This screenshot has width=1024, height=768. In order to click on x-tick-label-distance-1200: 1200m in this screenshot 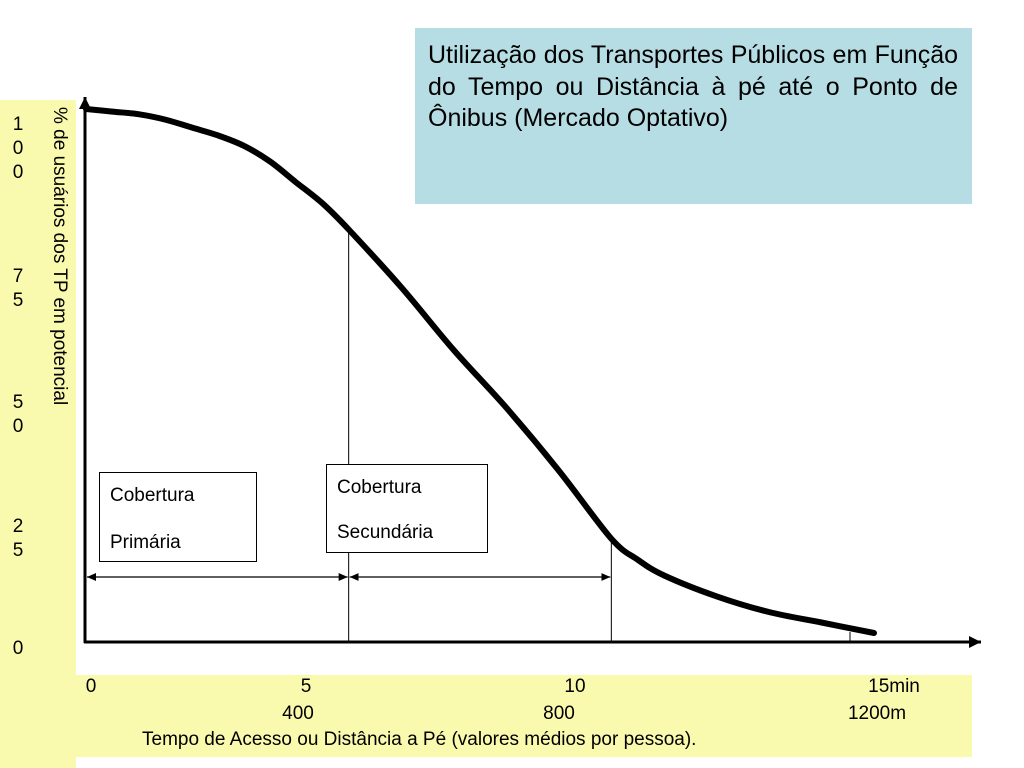, I will do `click(877, 713)`.